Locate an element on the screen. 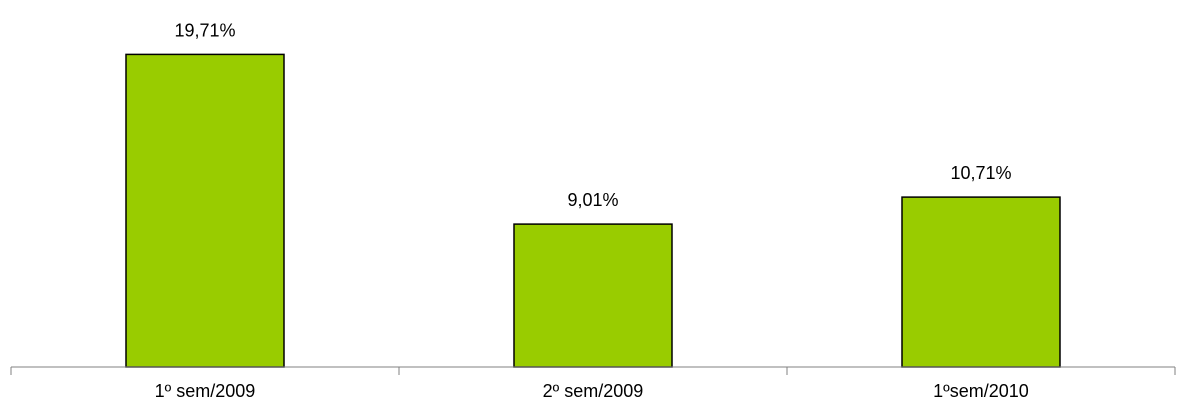 The height and width of the screenshot is (408, 1183). x-tick-label-1: 1º sem/2009 is located at coordinates (205, 391).